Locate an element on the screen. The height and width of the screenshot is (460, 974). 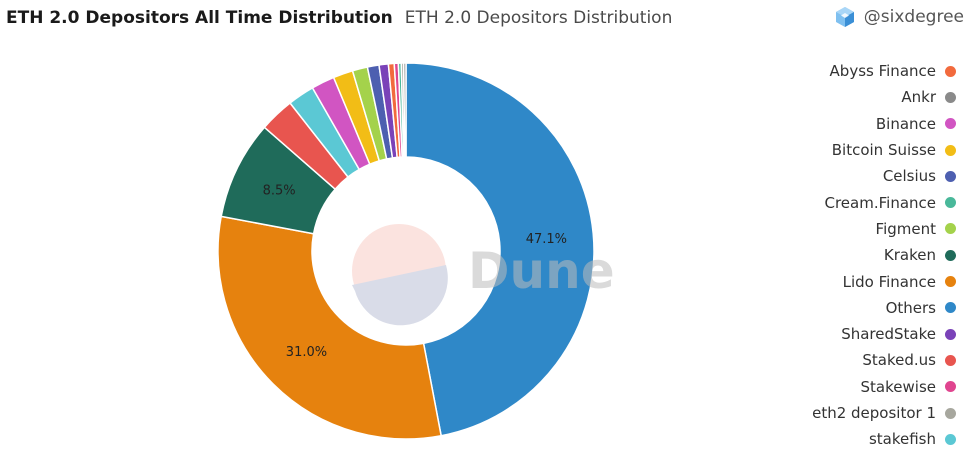
legend-item-binance: Binance is located at coordinates (846, 124).